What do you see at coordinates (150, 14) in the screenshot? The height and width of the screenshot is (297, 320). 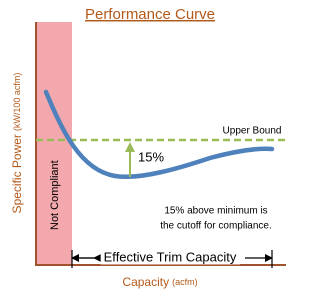 I see `title: Performance Curve` at bounding box center [150, 14].